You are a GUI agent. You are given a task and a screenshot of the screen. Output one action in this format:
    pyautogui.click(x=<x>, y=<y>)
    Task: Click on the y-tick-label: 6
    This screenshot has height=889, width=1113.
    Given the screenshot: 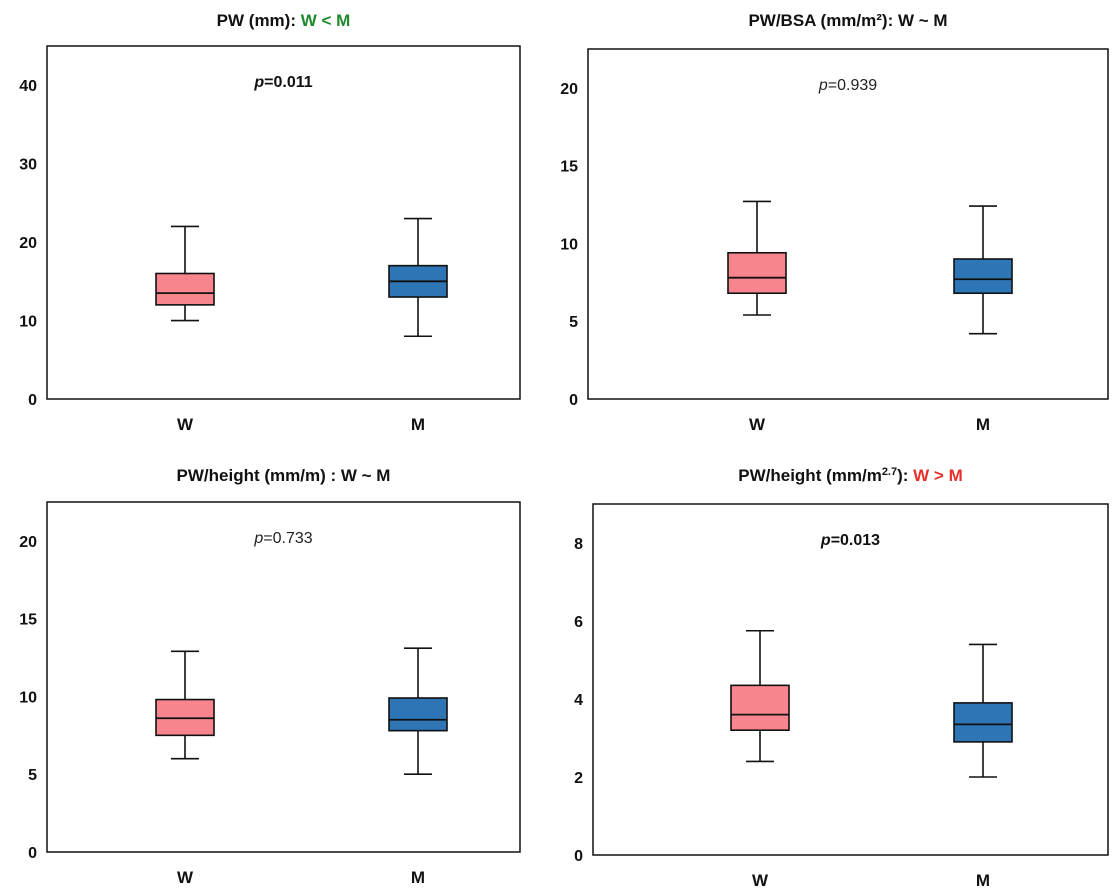 What is the action you would take?
    pyautogui.click(x=578, y=622)
    